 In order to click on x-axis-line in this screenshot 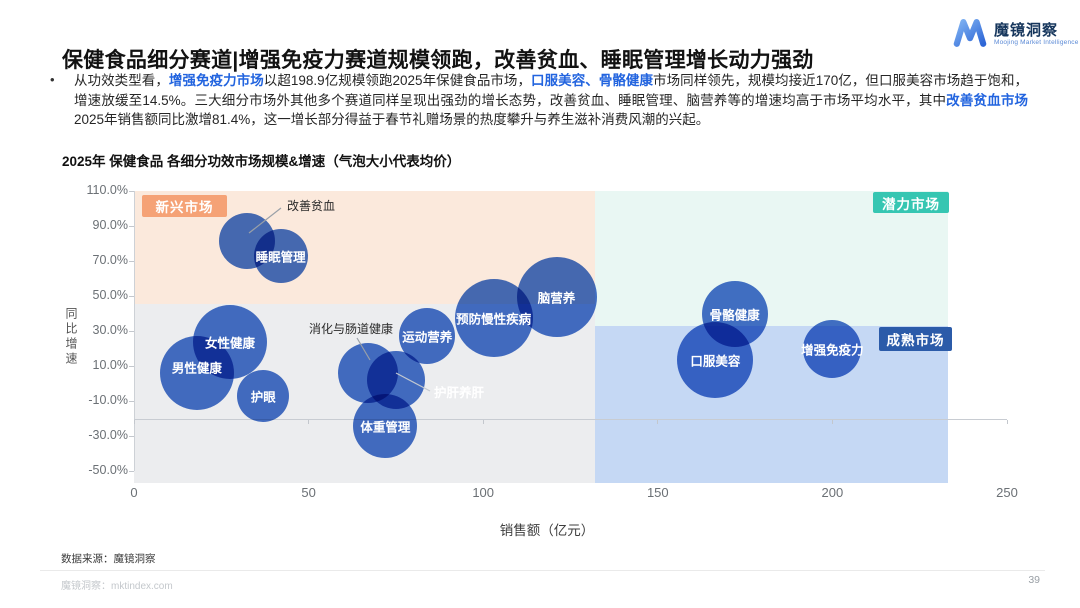, I will do `click(570, 419)`.